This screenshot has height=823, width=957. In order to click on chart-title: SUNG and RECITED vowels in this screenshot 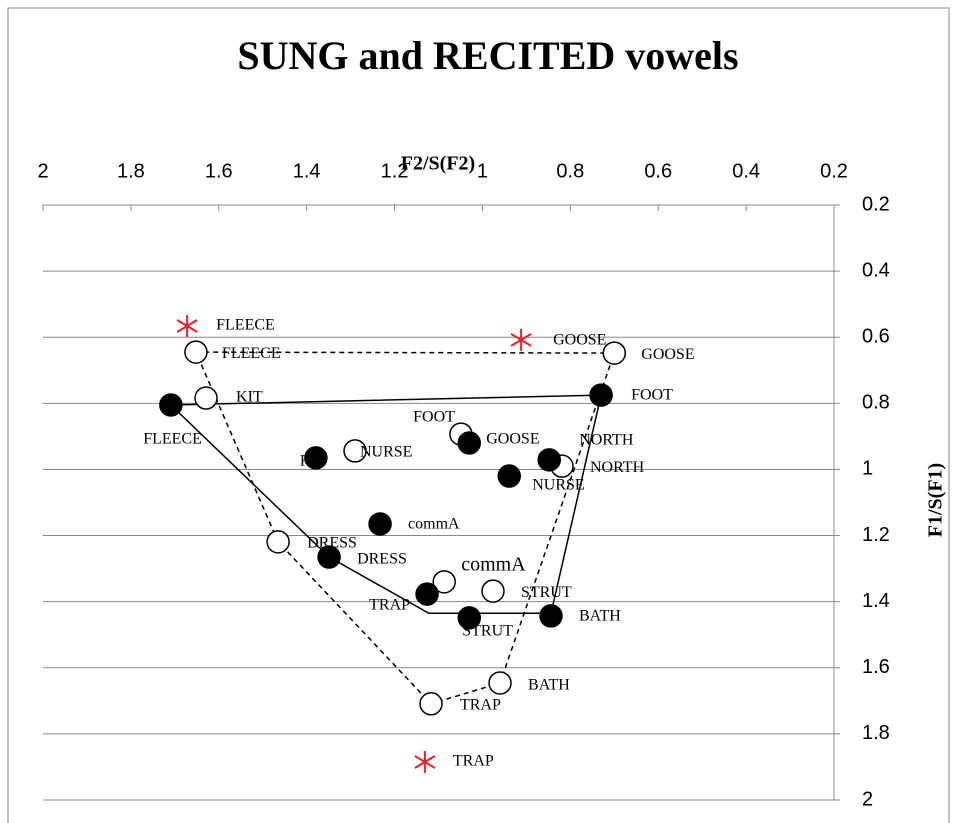, I will do `click(487, 55)`.